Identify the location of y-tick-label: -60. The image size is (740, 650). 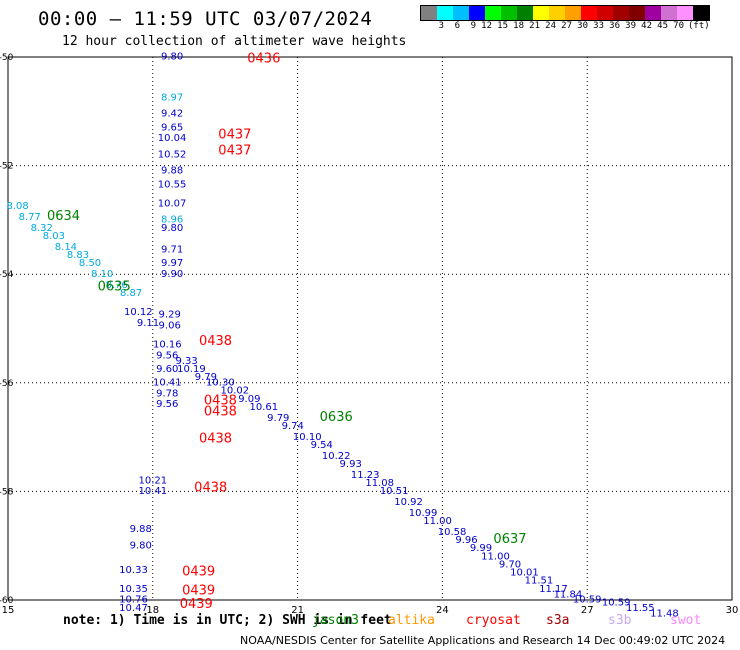
(7, 601).